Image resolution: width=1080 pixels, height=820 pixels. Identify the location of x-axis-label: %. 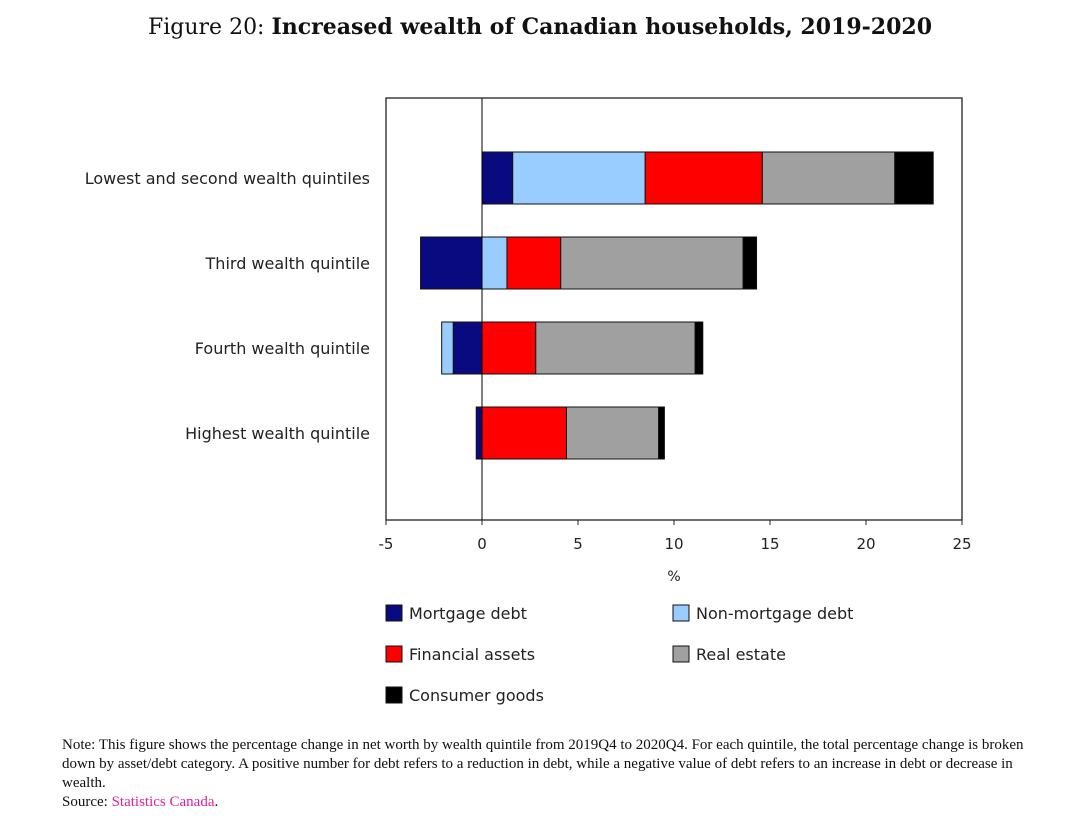
(673, 577).